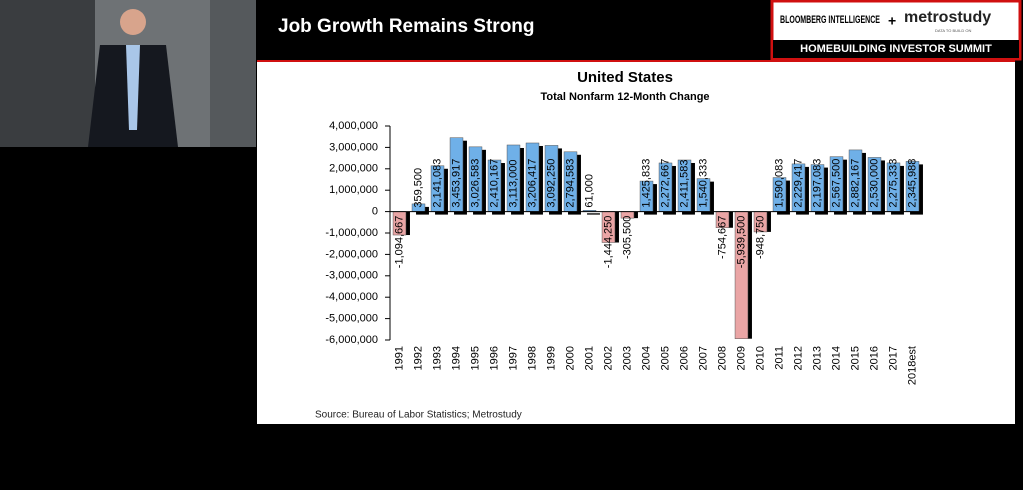 The image size is (1023, 490). What do you see at coordinates (351, 233) in the screenshot?
I see `y-tick-label: -1,000,000` at bounding box center [351, 233].